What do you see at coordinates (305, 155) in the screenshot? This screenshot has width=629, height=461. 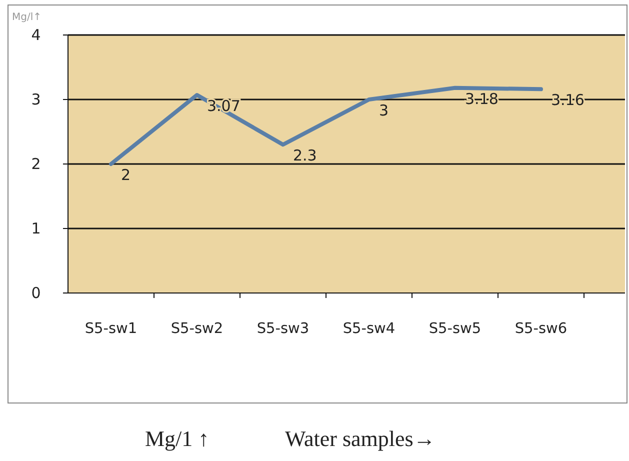 I see `data-label: 2.3` at bounding box center [305, 155].